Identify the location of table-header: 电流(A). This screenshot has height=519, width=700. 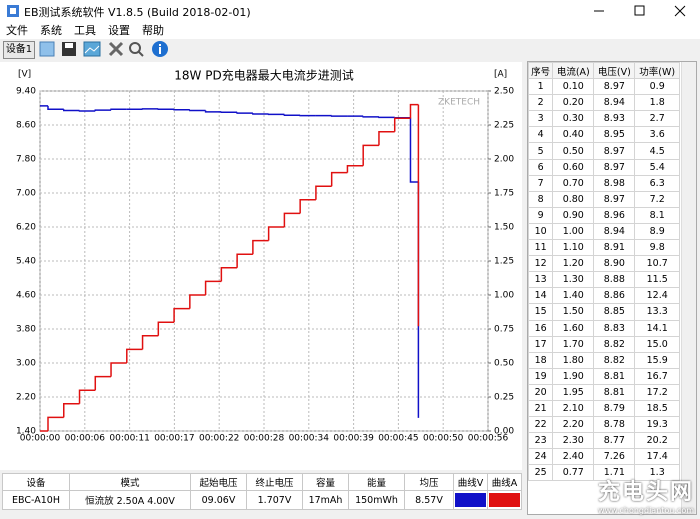
(573, 70).